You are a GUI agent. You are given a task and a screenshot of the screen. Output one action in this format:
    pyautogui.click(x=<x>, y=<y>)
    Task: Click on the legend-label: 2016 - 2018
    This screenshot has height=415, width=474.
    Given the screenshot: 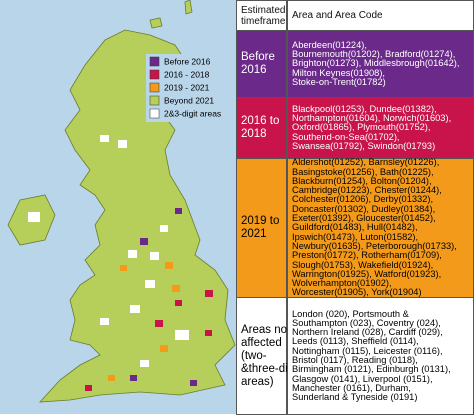 What is the action you would take?
    pyautogui.click(x=187, y=75)
    